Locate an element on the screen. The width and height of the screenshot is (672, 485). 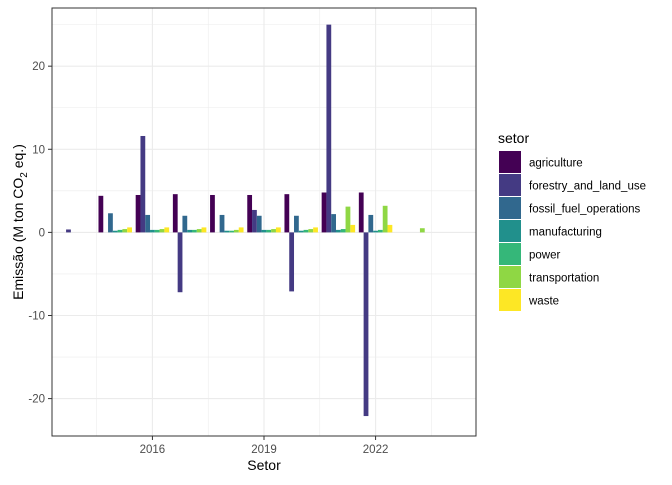
legend-item-fossil_fuel_operations: fossil_fuel_operations is located at coordinates (569, 208).